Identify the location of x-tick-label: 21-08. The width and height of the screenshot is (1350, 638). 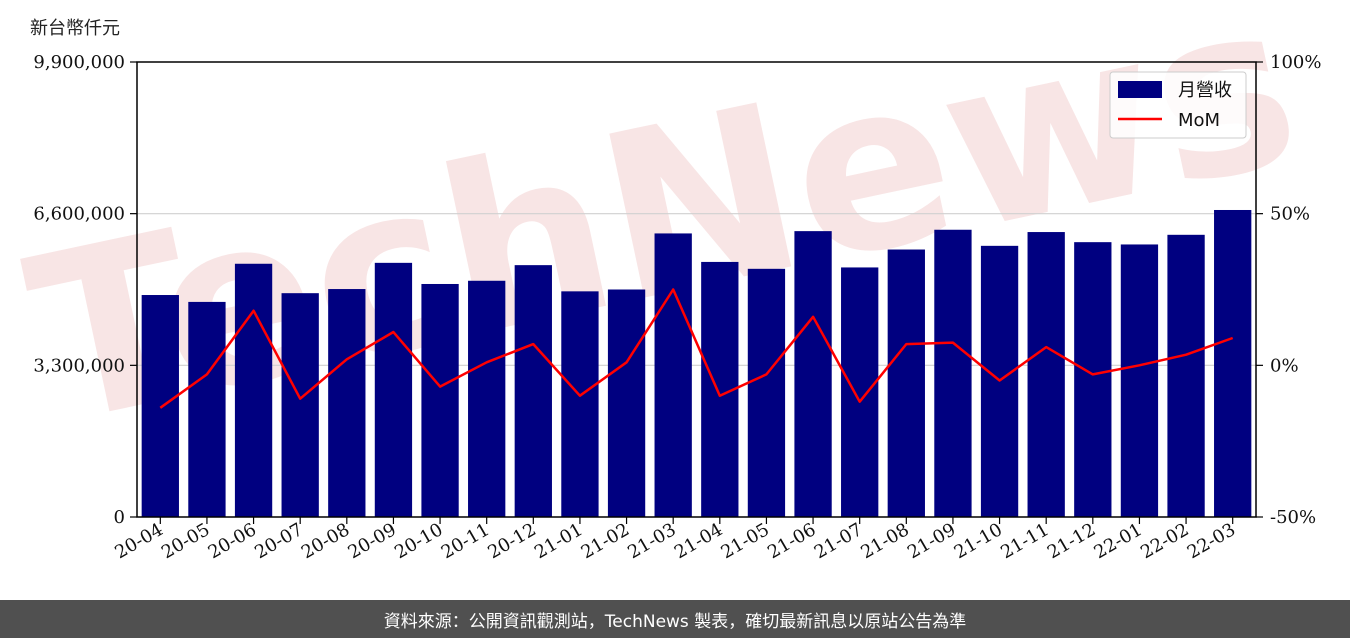
(884, 541).